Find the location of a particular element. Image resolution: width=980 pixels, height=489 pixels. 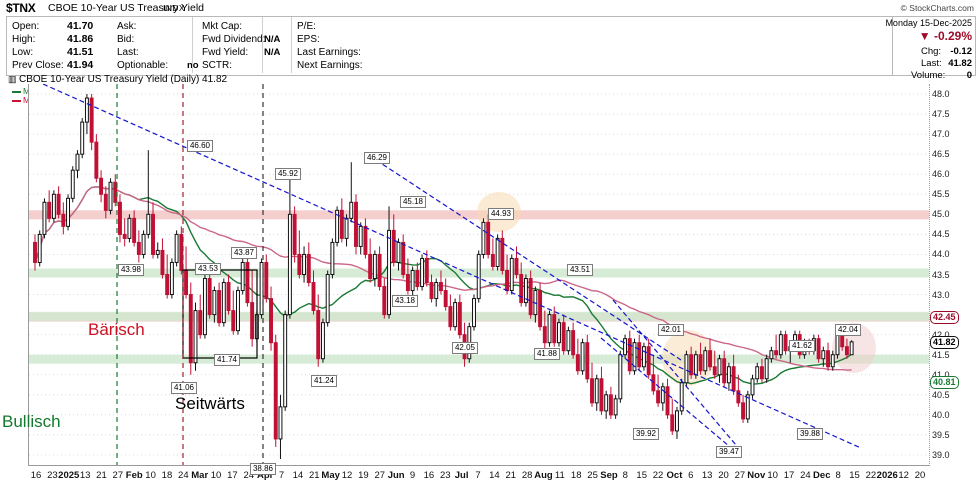

price-callout: 41.24 is located at coordinates (324, 381).